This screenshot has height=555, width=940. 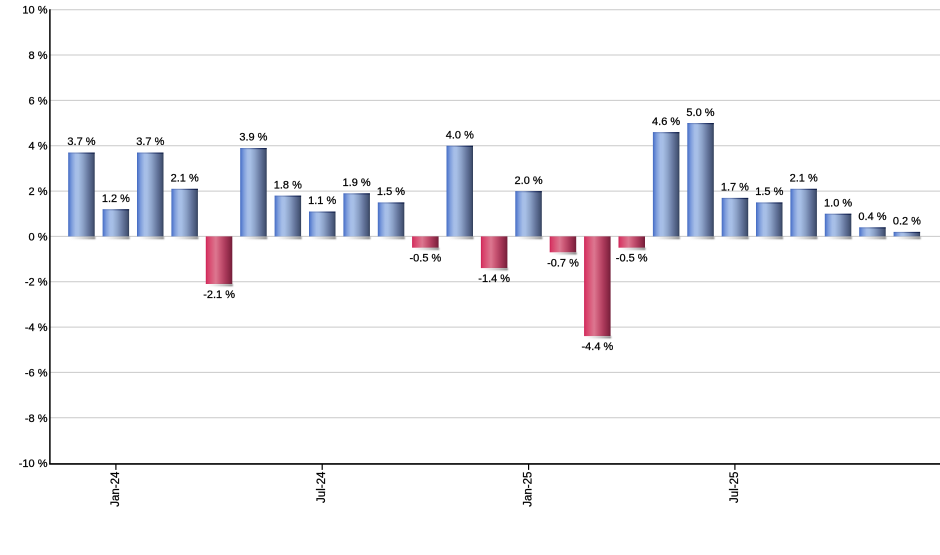 What do you see at coordinates (666, 122) in the screenshot?
I see `svg-text: 4.6 %` at bounding box center [666, 122].